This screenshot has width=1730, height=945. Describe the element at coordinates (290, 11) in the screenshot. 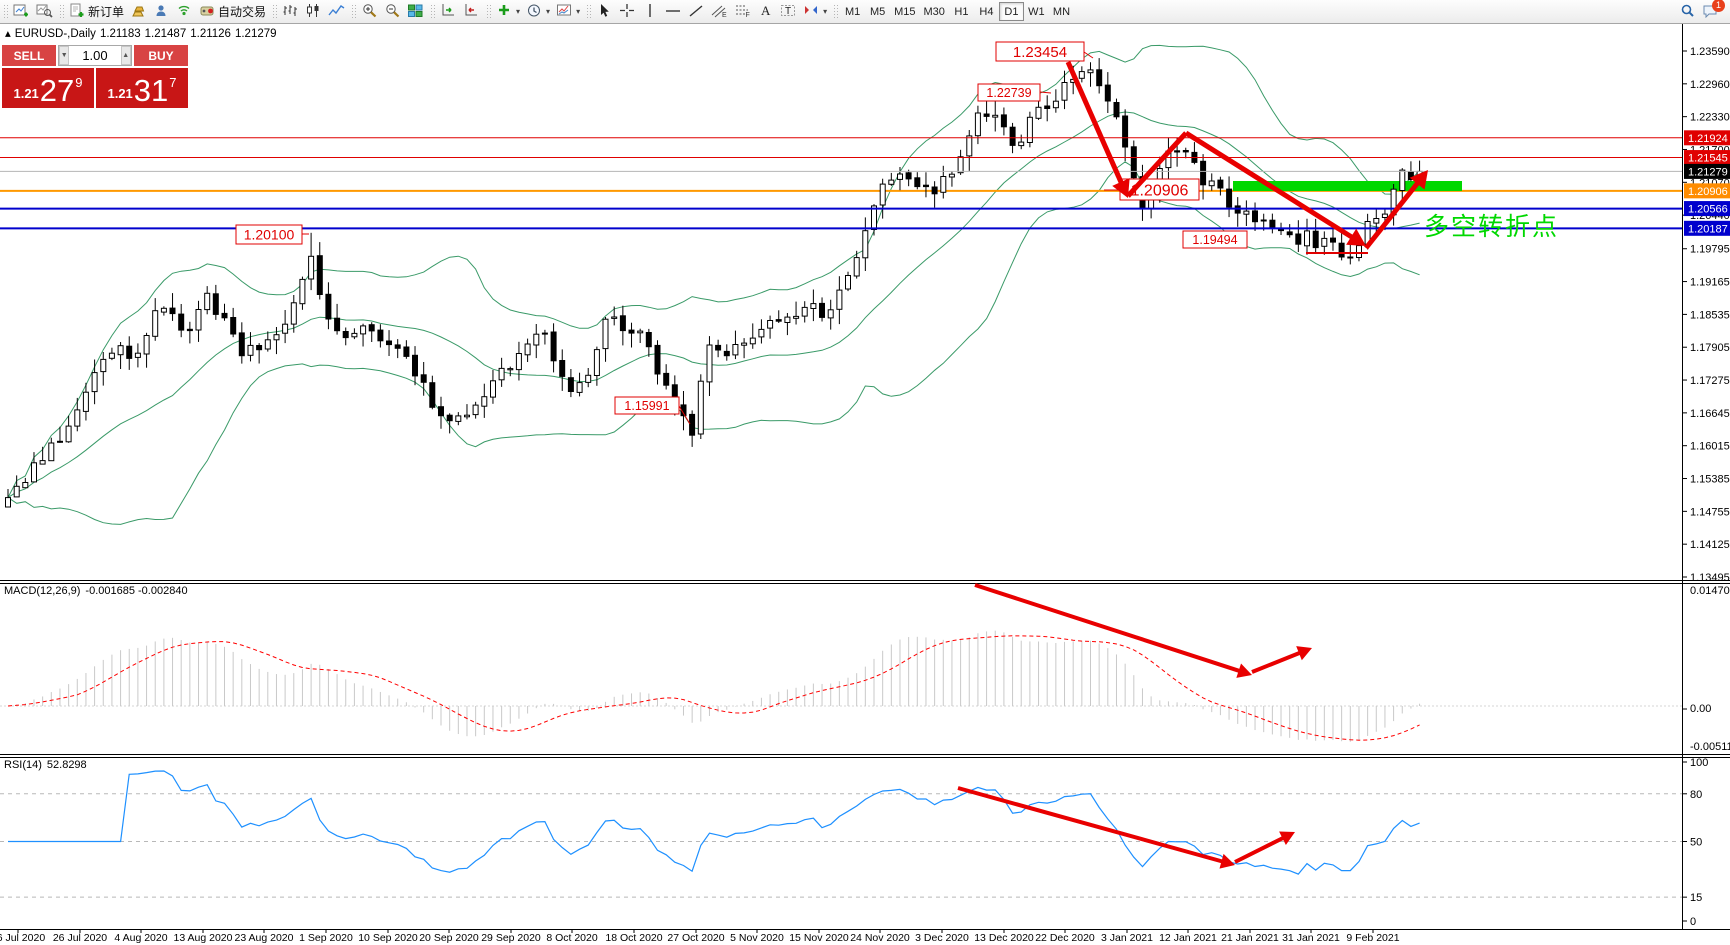

I see `bar-chart-mode-button` at that location.